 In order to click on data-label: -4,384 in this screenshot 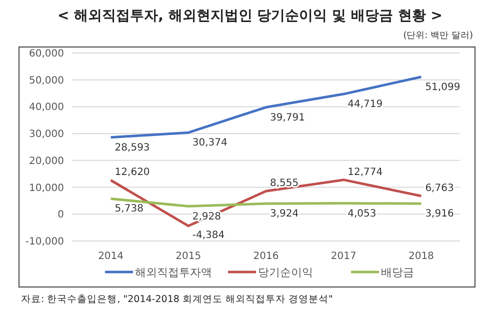, I will do `click(208, 235)`.